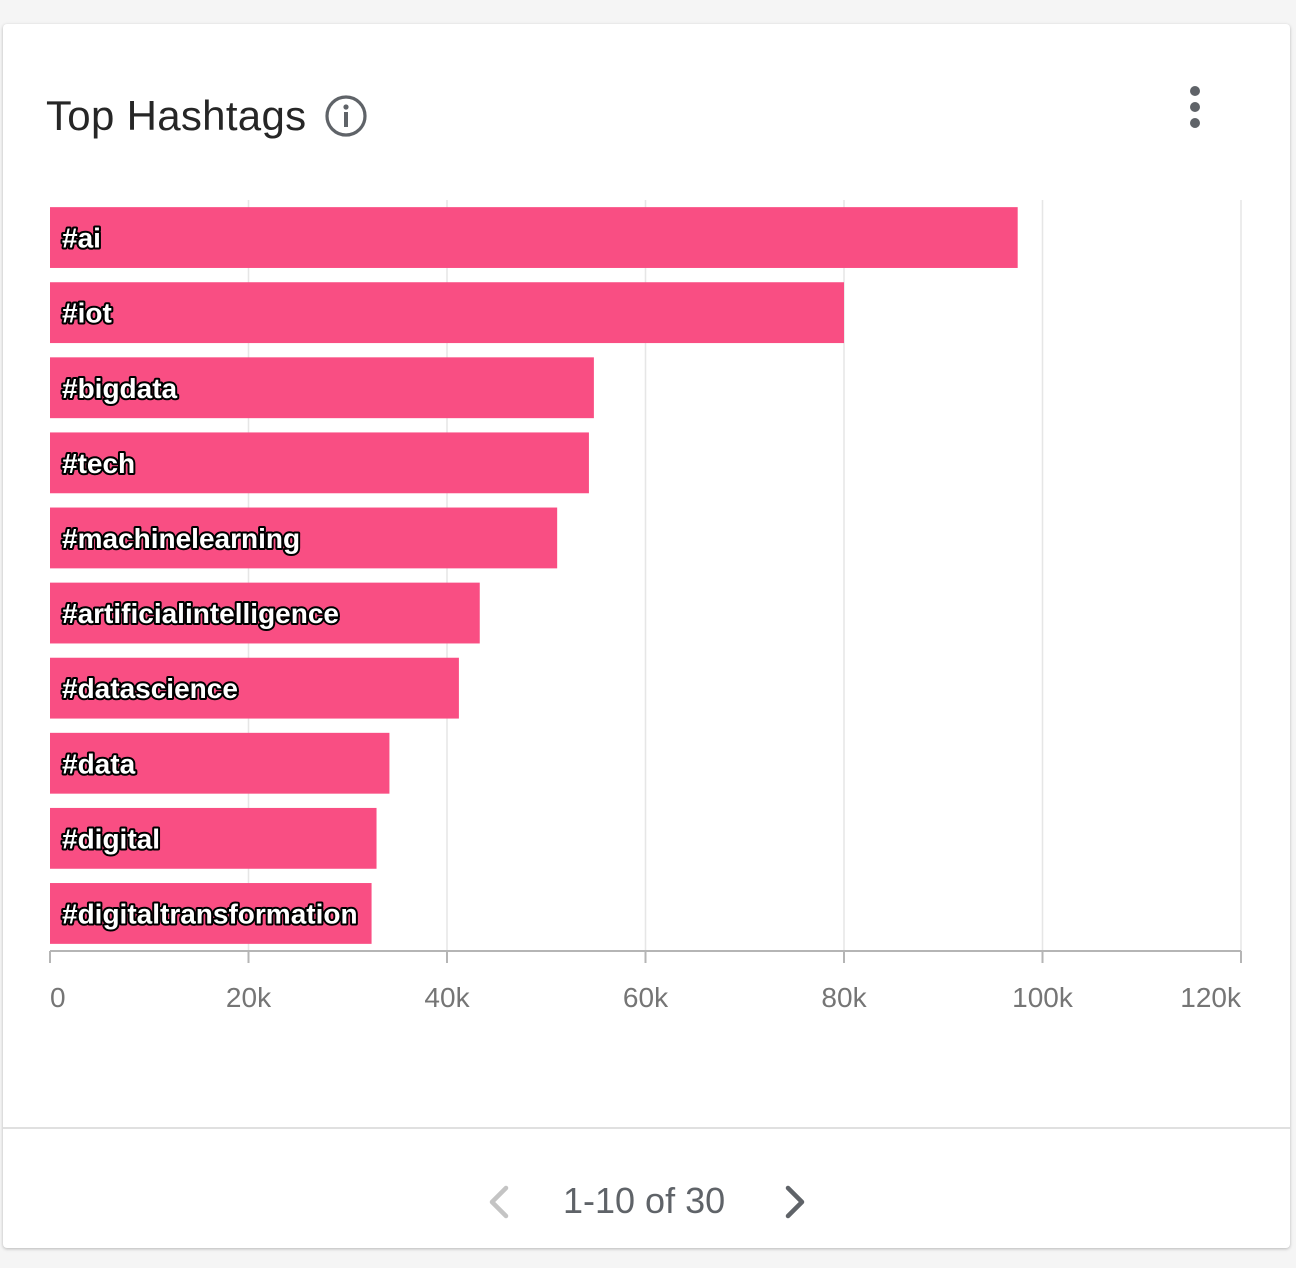  Describe the element at coordinates (346, 116) in the screenshot. I see `info-icon` at that location.